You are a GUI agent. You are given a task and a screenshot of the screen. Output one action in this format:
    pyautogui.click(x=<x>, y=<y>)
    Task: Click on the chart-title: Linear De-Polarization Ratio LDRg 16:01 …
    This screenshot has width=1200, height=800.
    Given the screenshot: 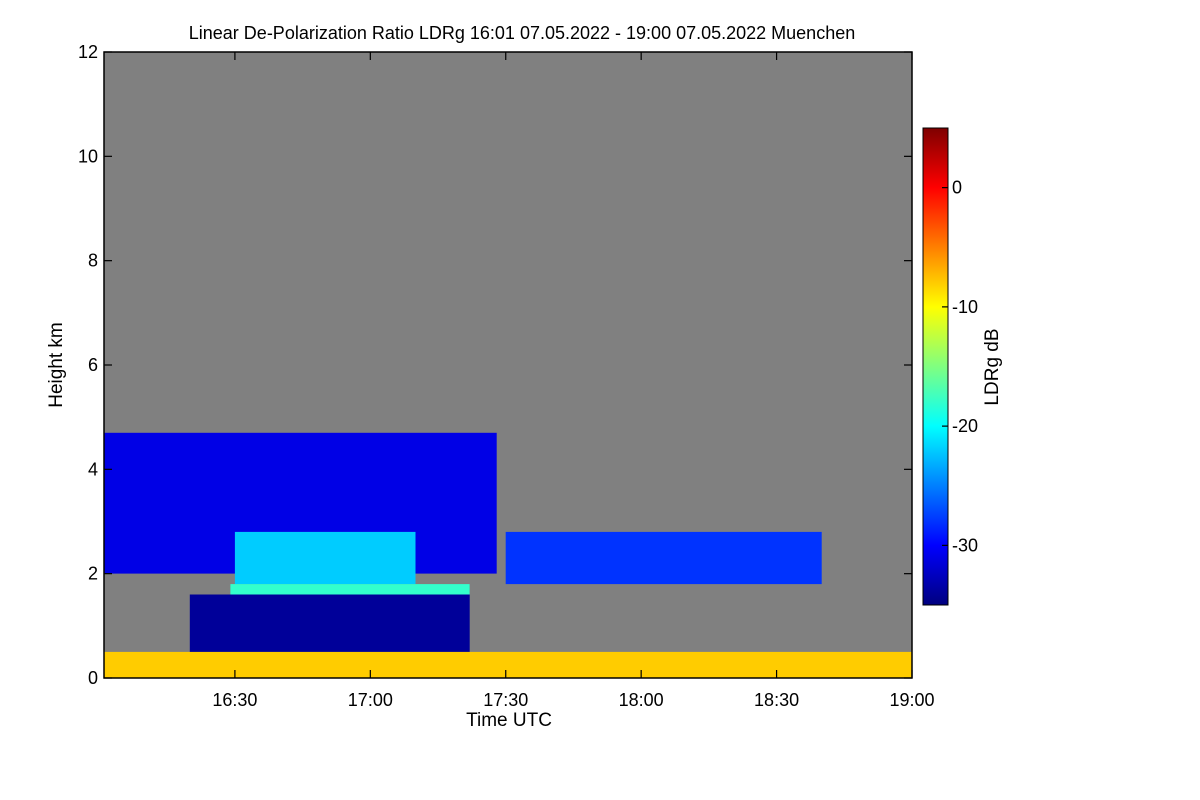 What is the action you would take?
    pyautogui.click(x=522, y=33)
    